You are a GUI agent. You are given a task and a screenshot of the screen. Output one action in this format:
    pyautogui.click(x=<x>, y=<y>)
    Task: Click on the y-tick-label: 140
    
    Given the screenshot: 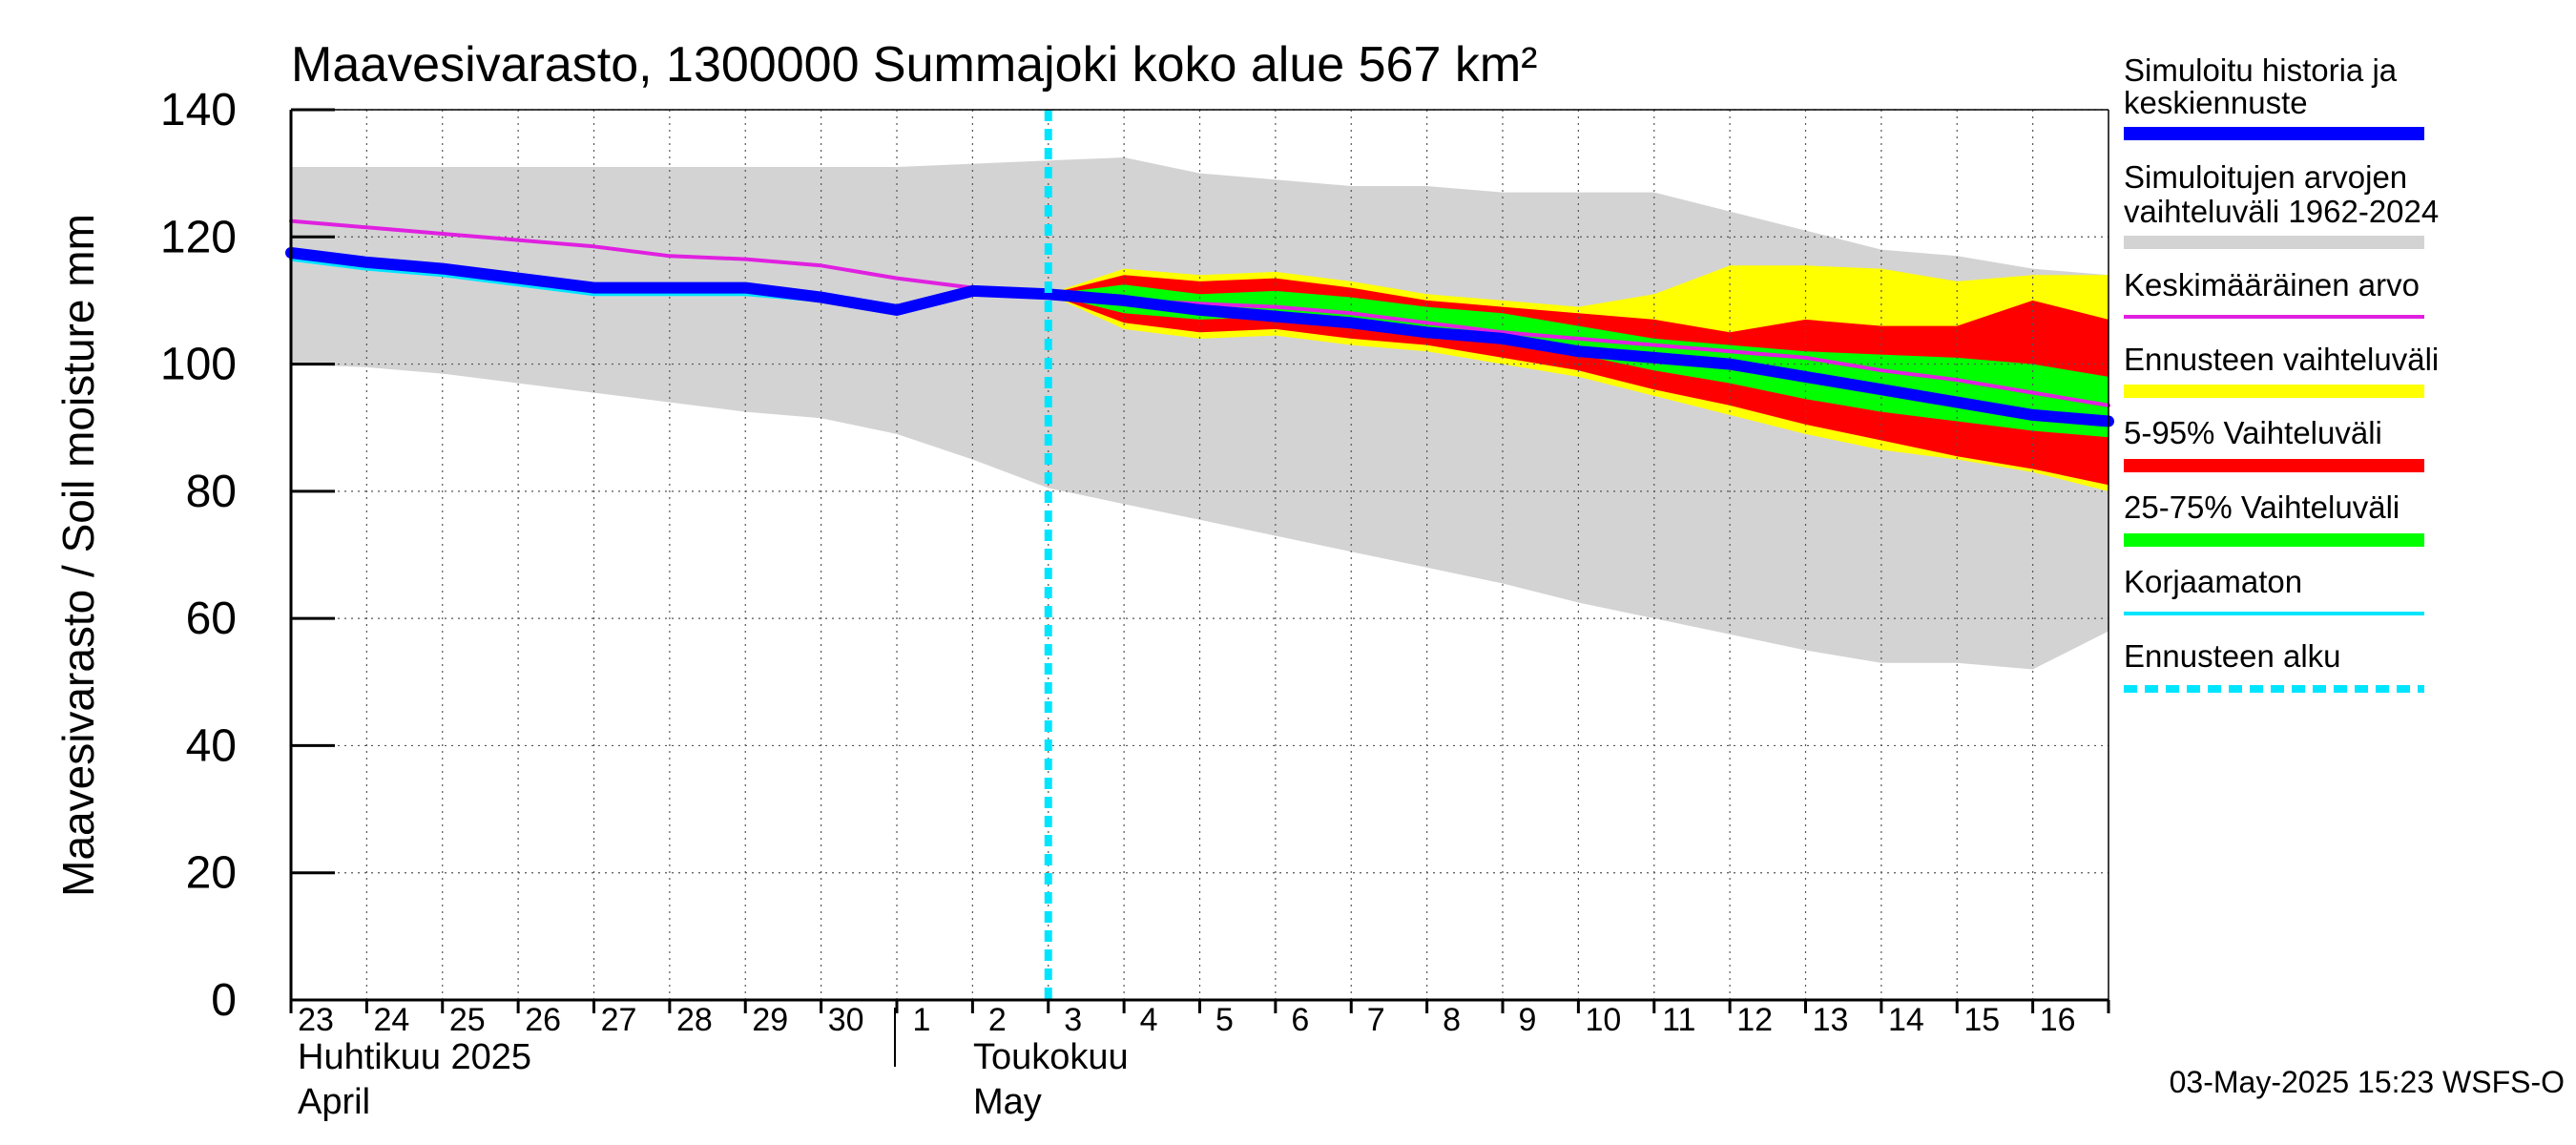 What is the action you would take?
    pyautogui.click(x=198, y=110)
    